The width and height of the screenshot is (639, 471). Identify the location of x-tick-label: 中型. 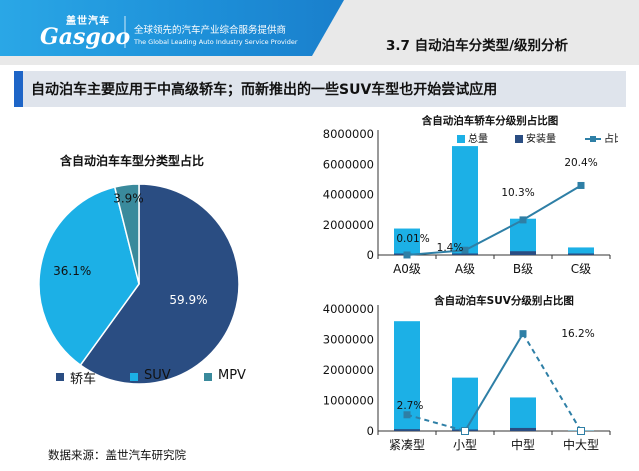
(523, 444).